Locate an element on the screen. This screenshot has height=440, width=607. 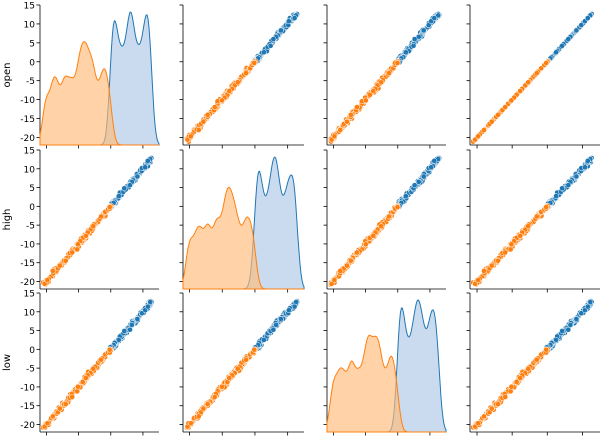
y-tick-label: 15 is located at coordinates (29, 295).